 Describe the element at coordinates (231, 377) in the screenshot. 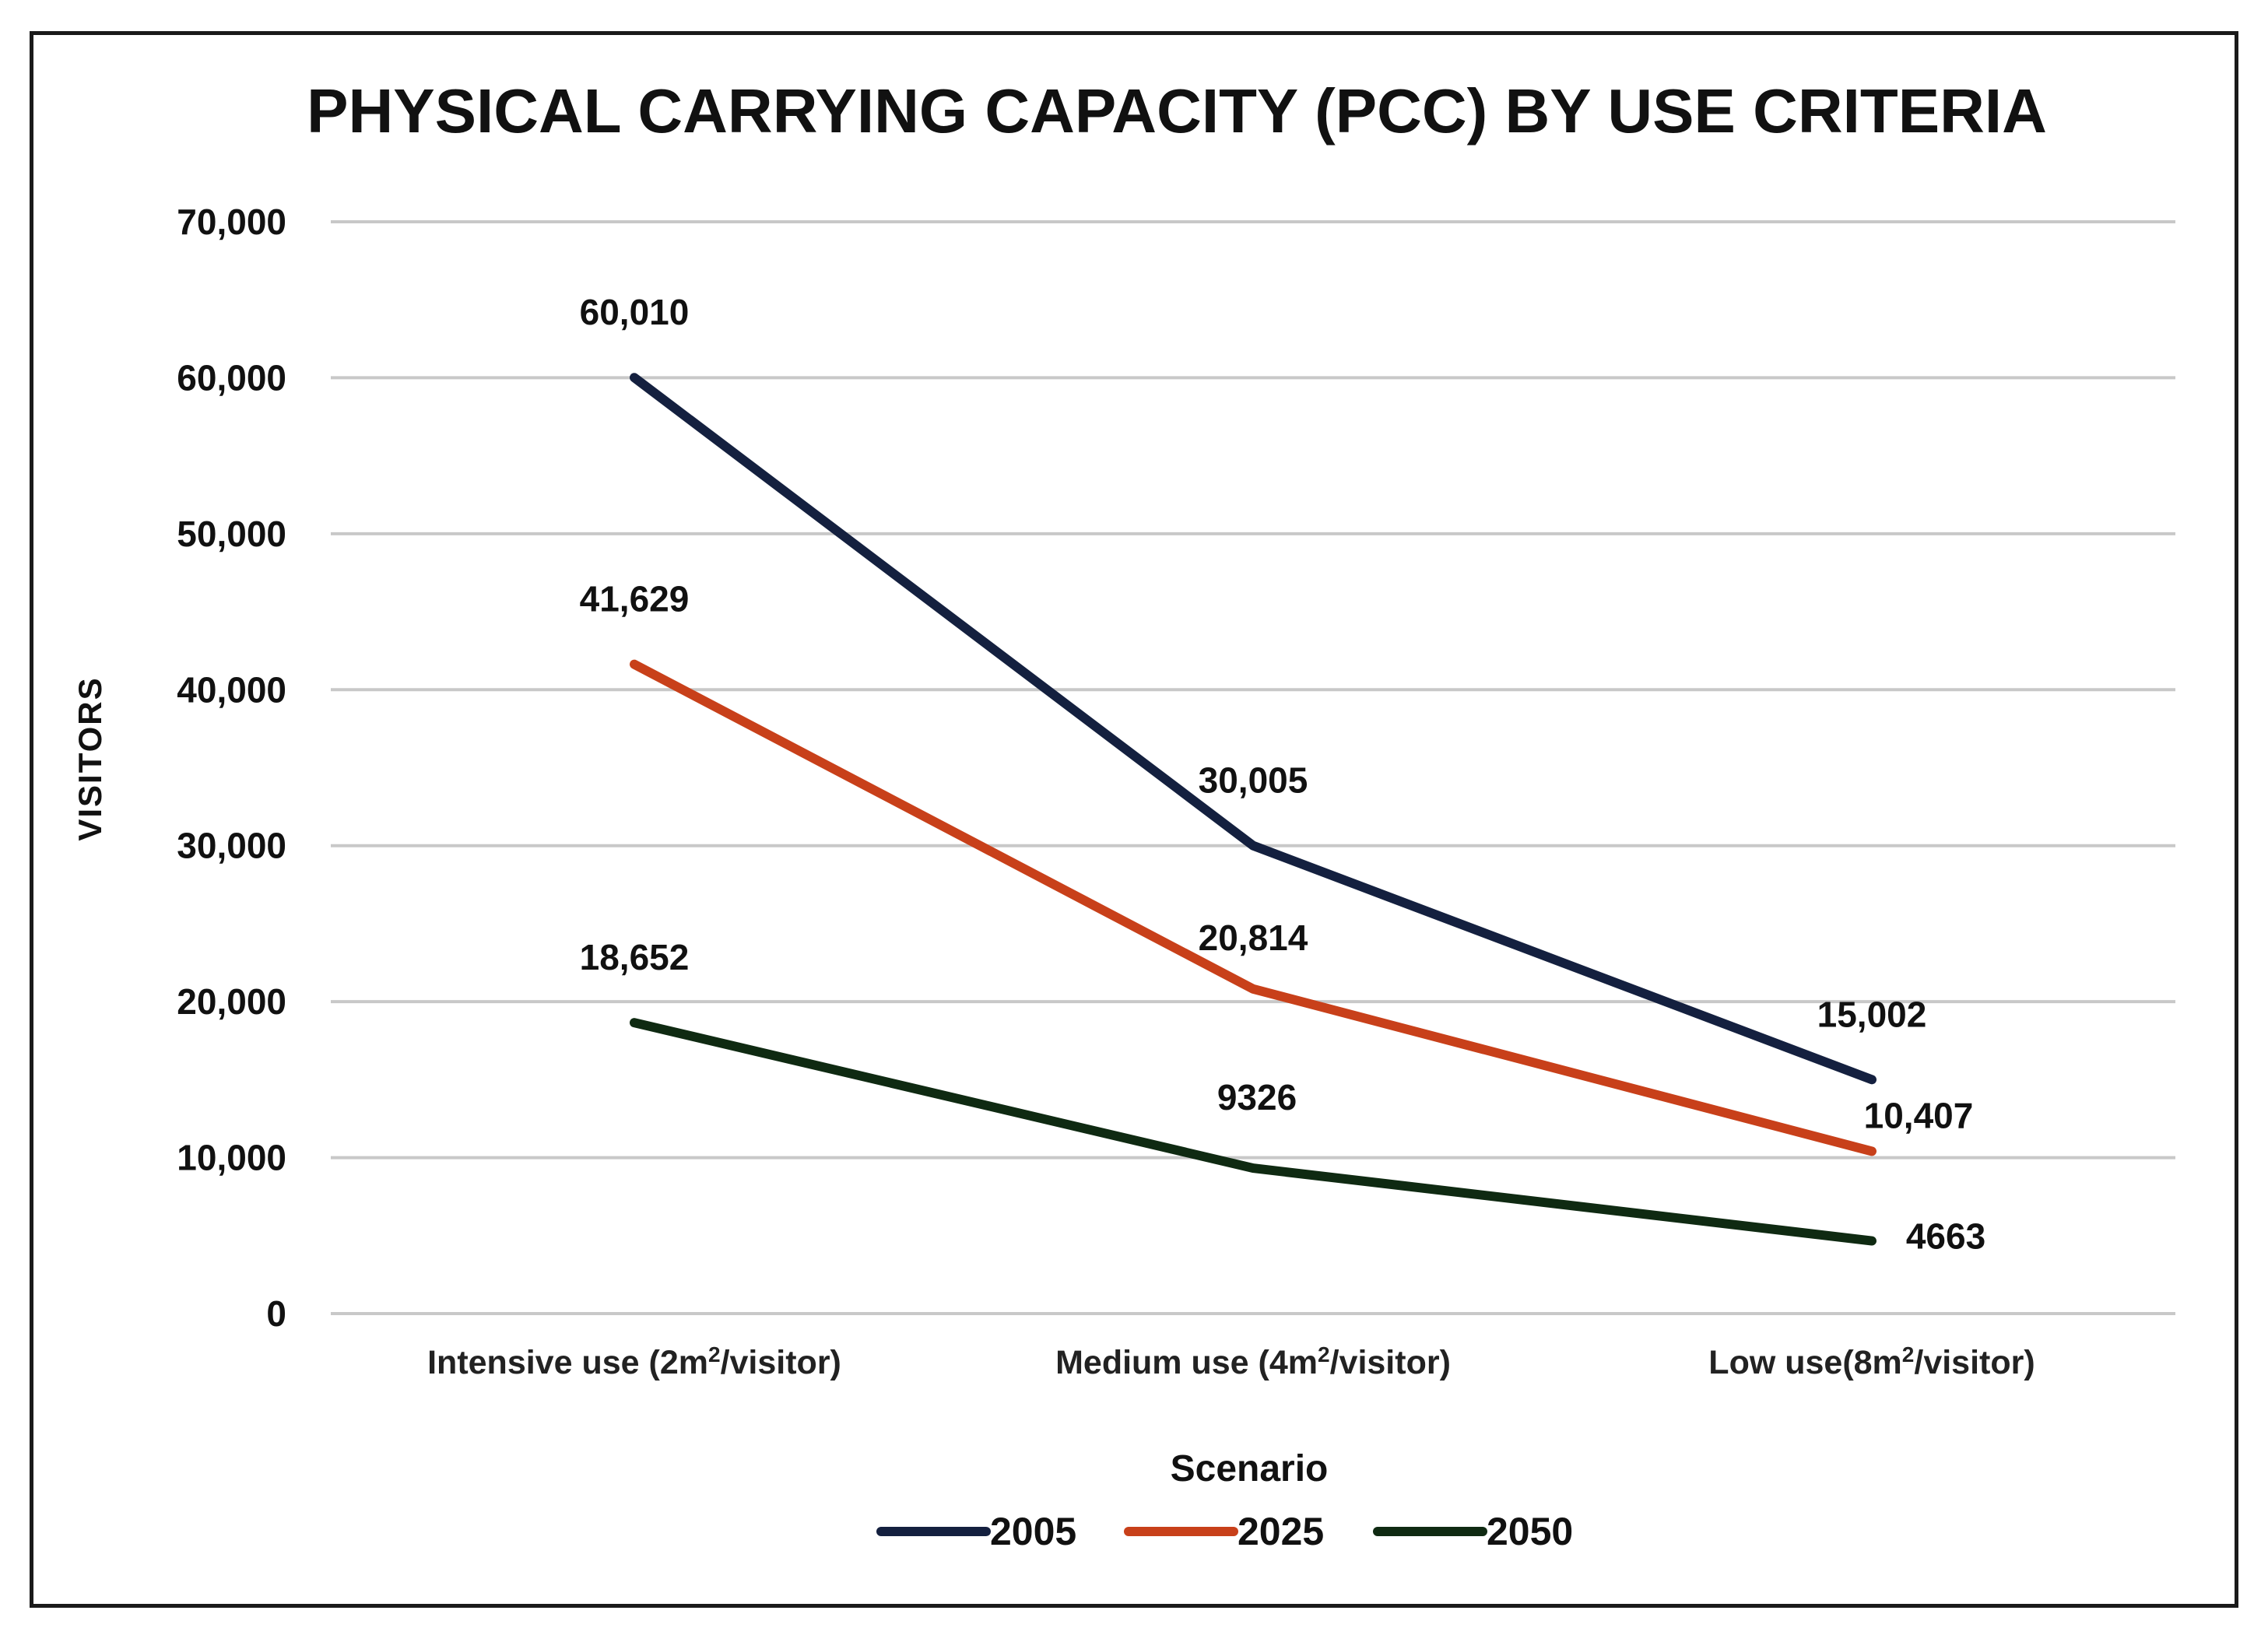

I see `y-tick-label: 60,000` at that location.